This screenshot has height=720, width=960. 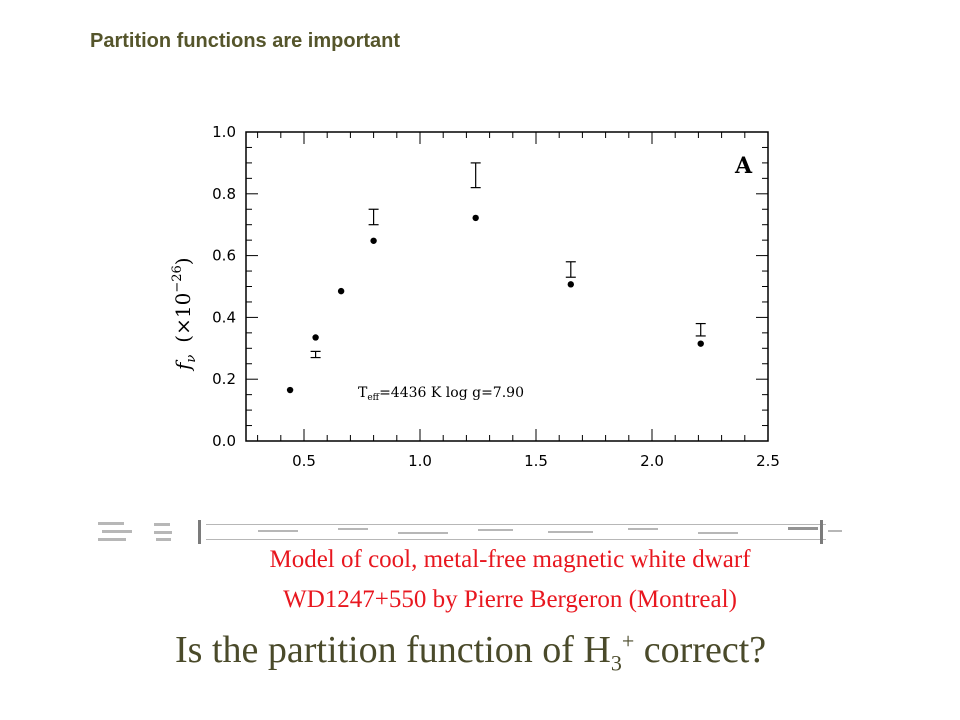 I want to click on y-tick-label: 0.0, so click(x=224, y=441).